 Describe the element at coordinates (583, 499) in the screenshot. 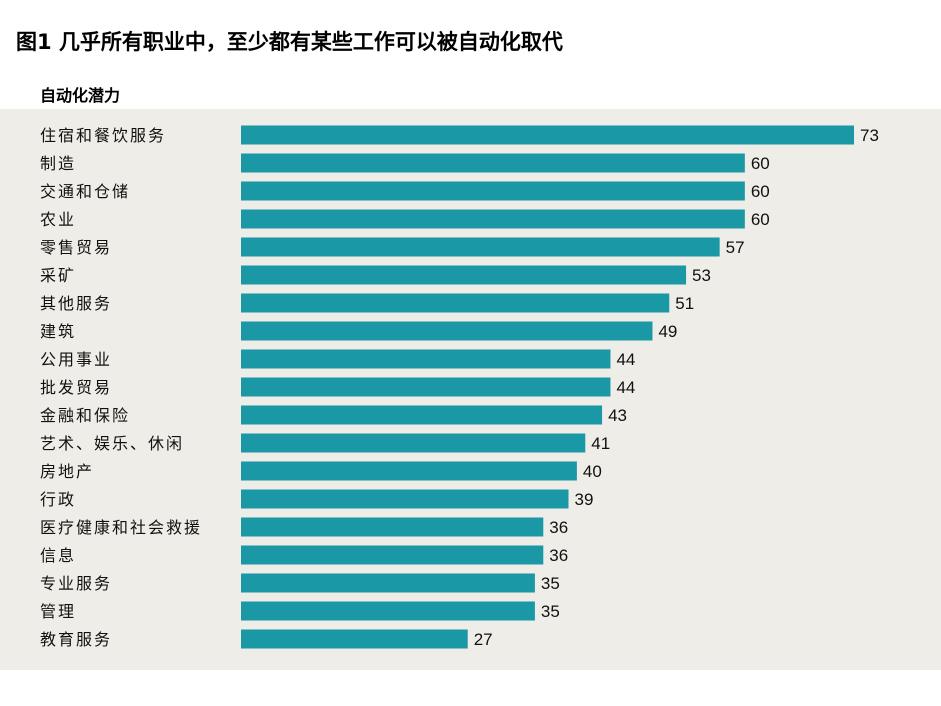

I see `value-label: 39` at that location.